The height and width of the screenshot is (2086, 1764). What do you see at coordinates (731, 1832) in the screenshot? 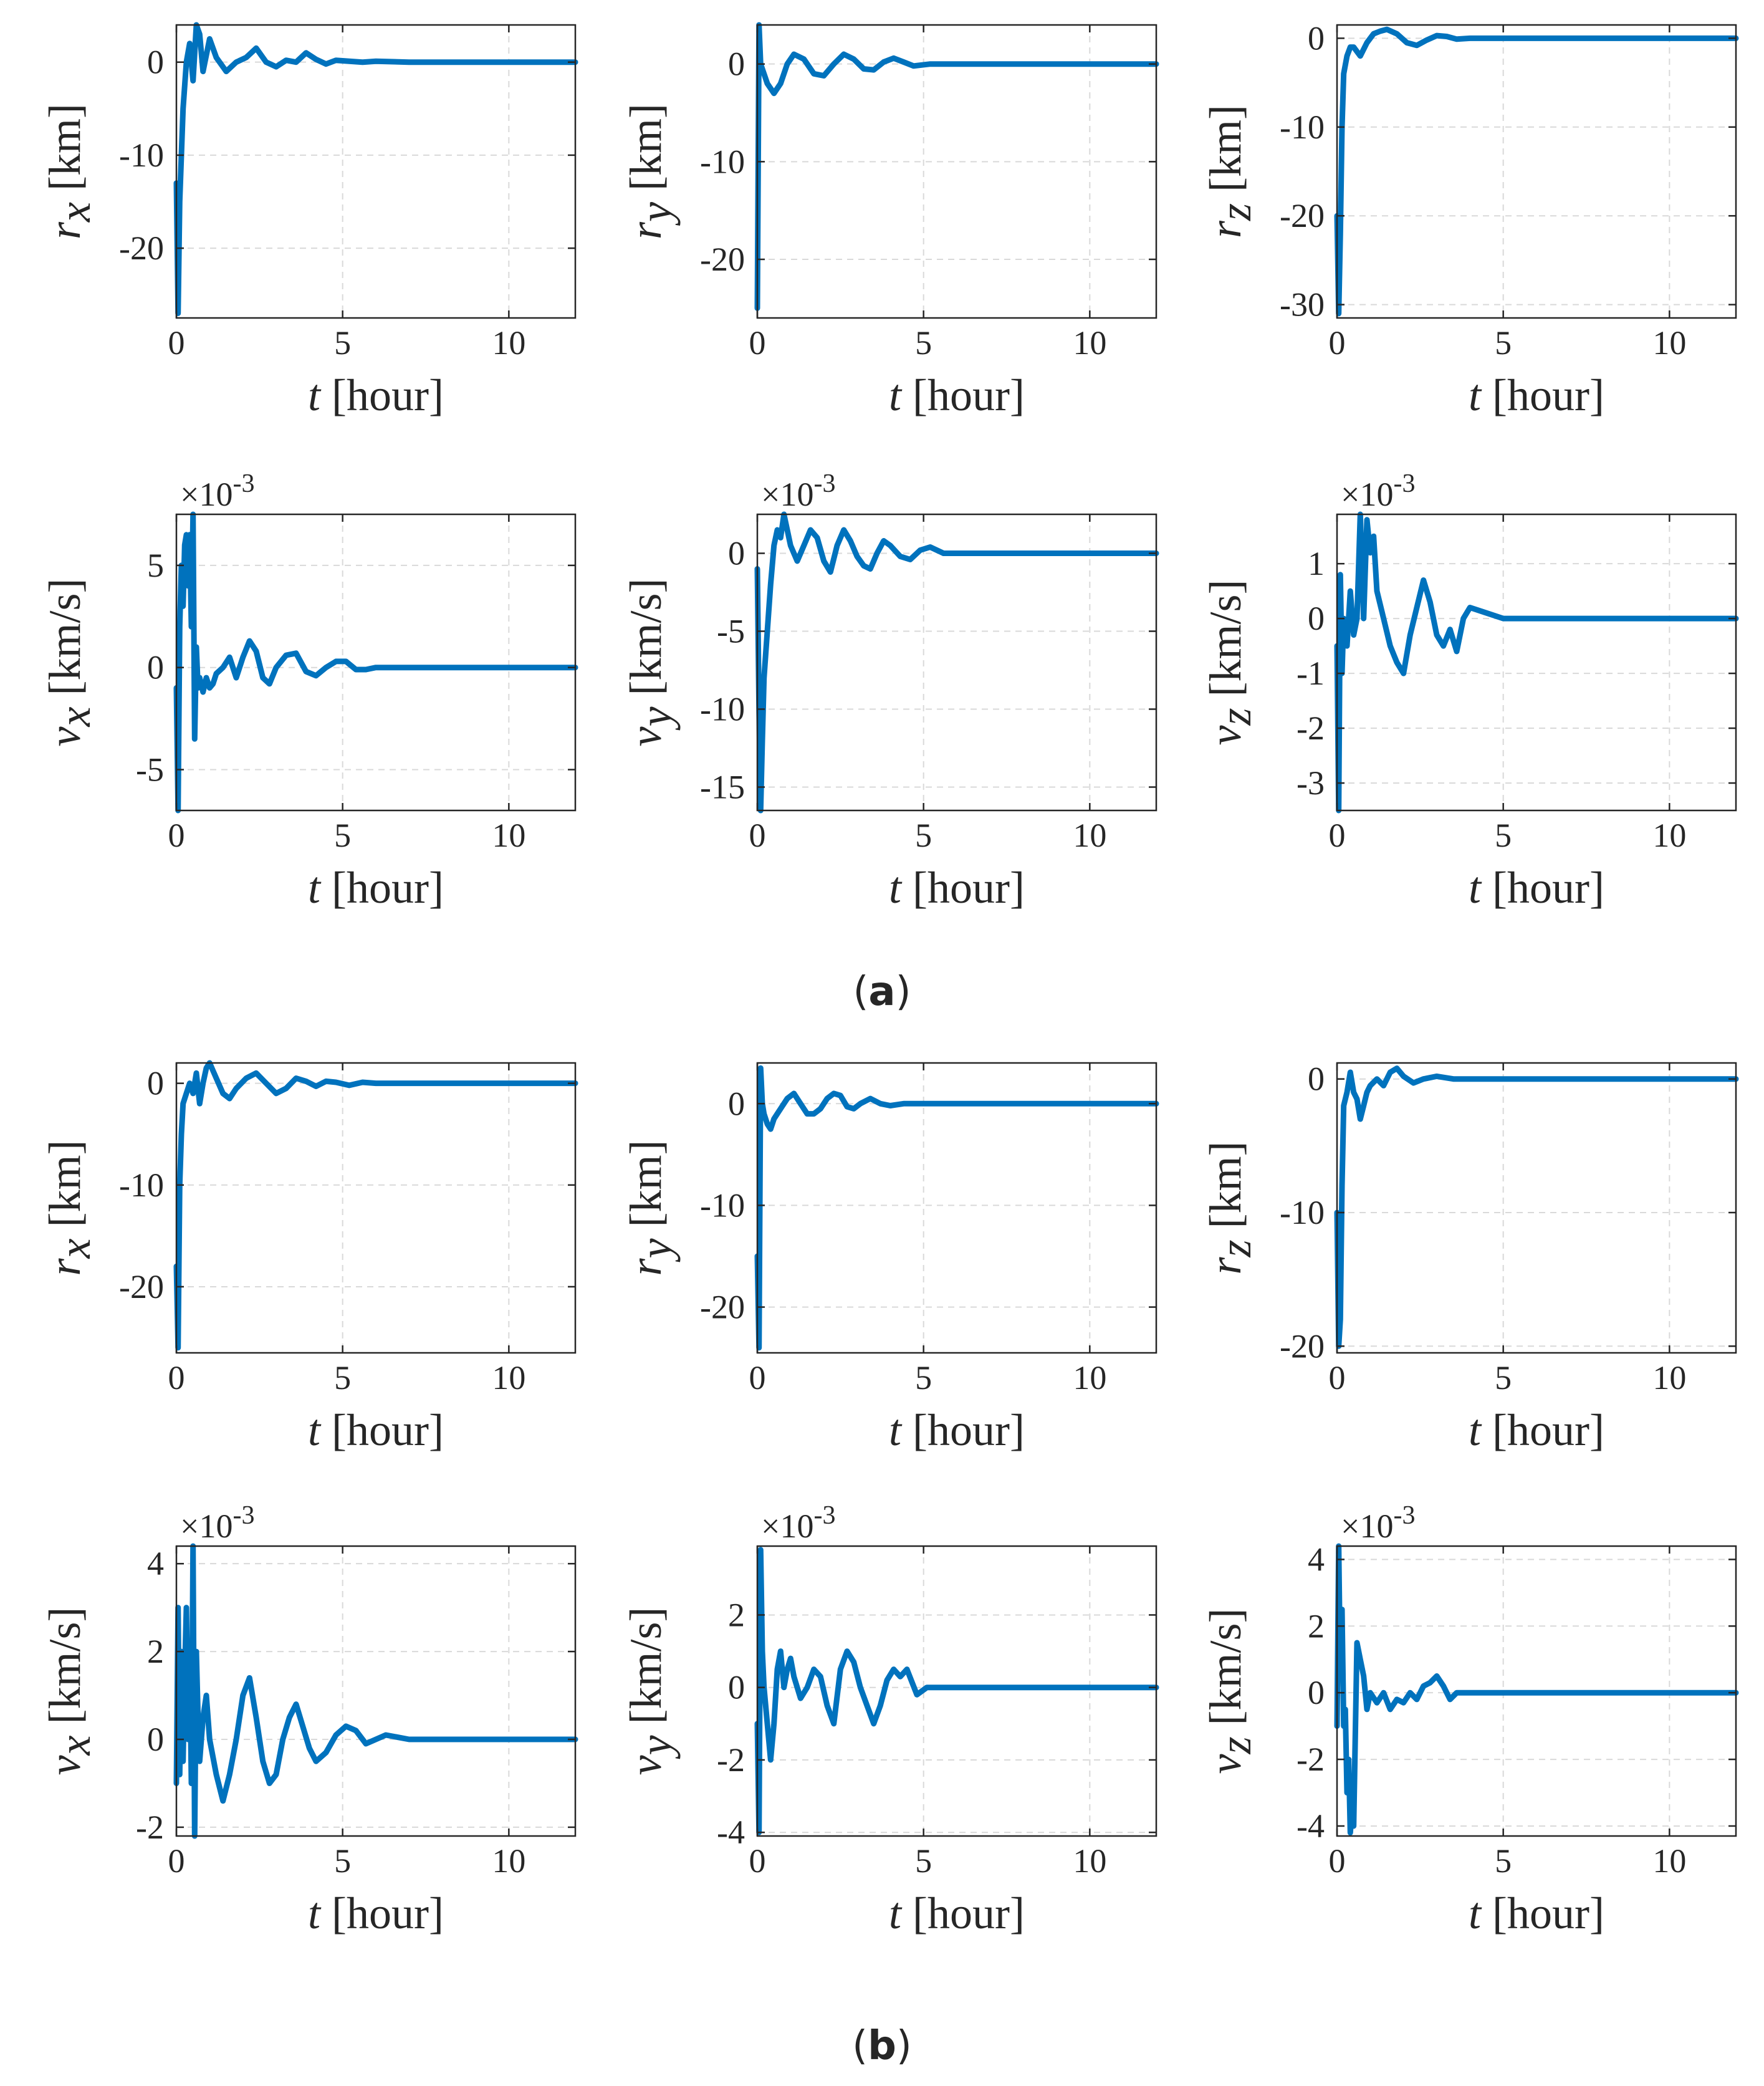
I see `y-tick-label: -4` at bounding box center [731, 1832].